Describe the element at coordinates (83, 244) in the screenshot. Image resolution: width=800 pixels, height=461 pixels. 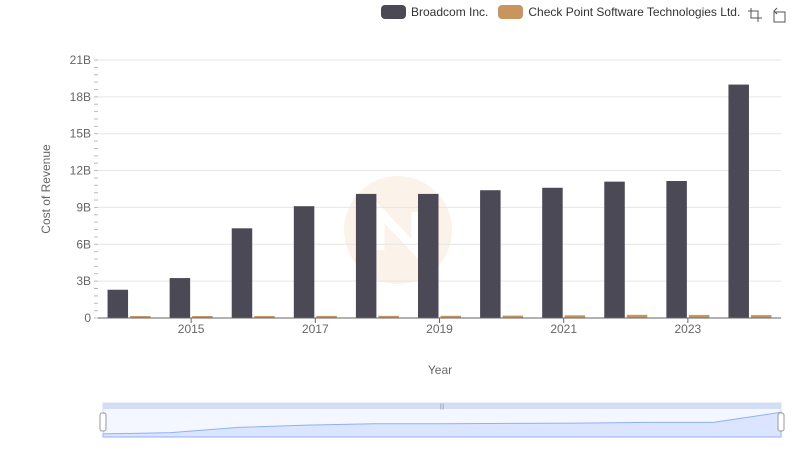
I see `y-tick-label: 6B` at that location.